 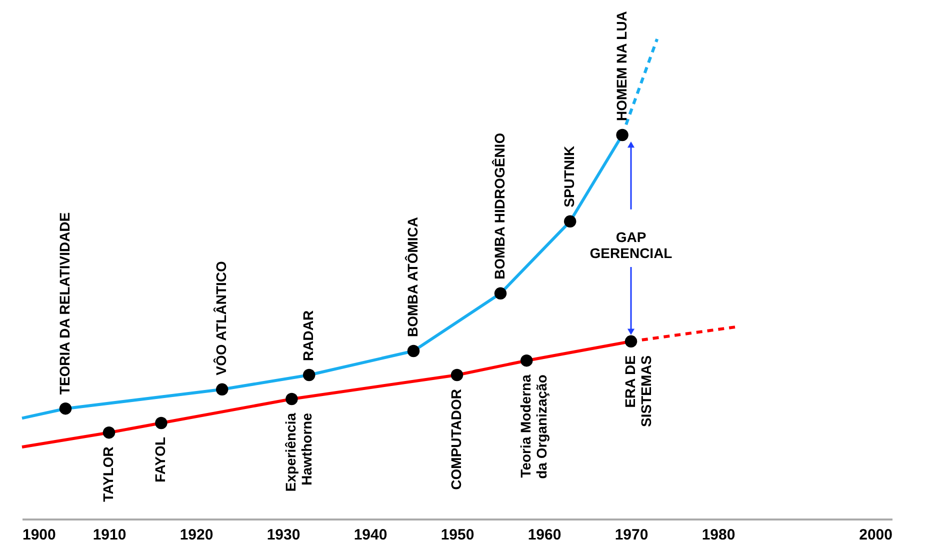 What do you see at coordinates (371, 535) in the screenshot?
I see `x-tick-label: 1940` at bounding box center [371, 535].